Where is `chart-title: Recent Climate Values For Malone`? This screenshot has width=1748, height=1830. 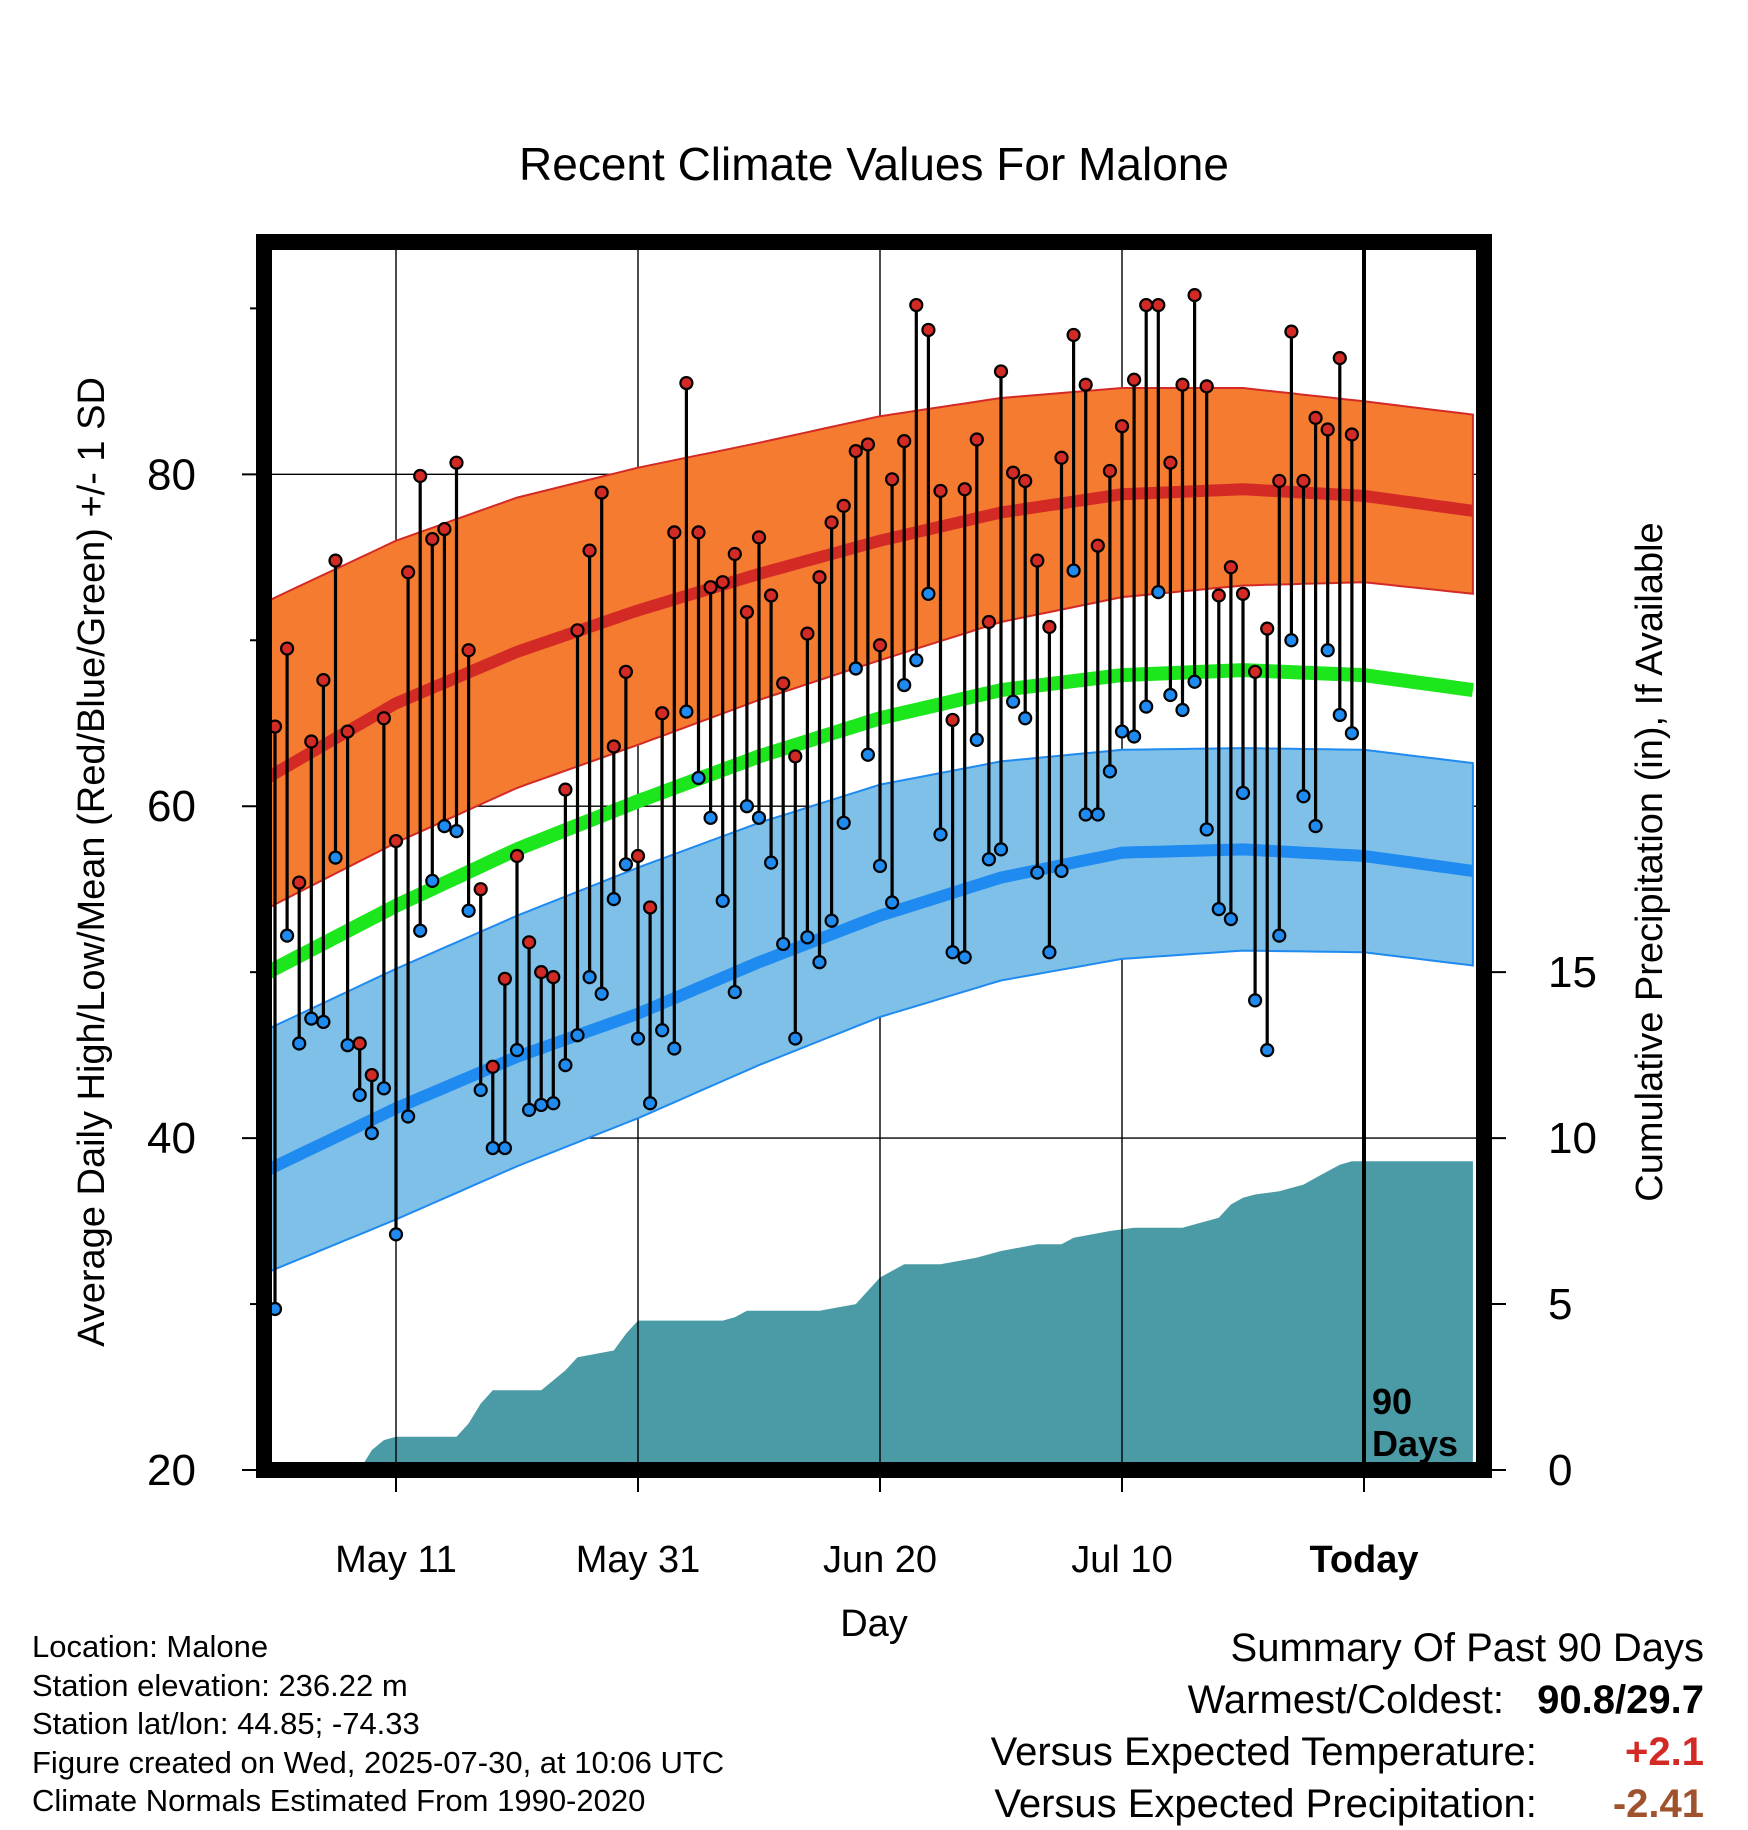
chart-title: Recent Climate Values For Malone is located at coordinates (874, 164).